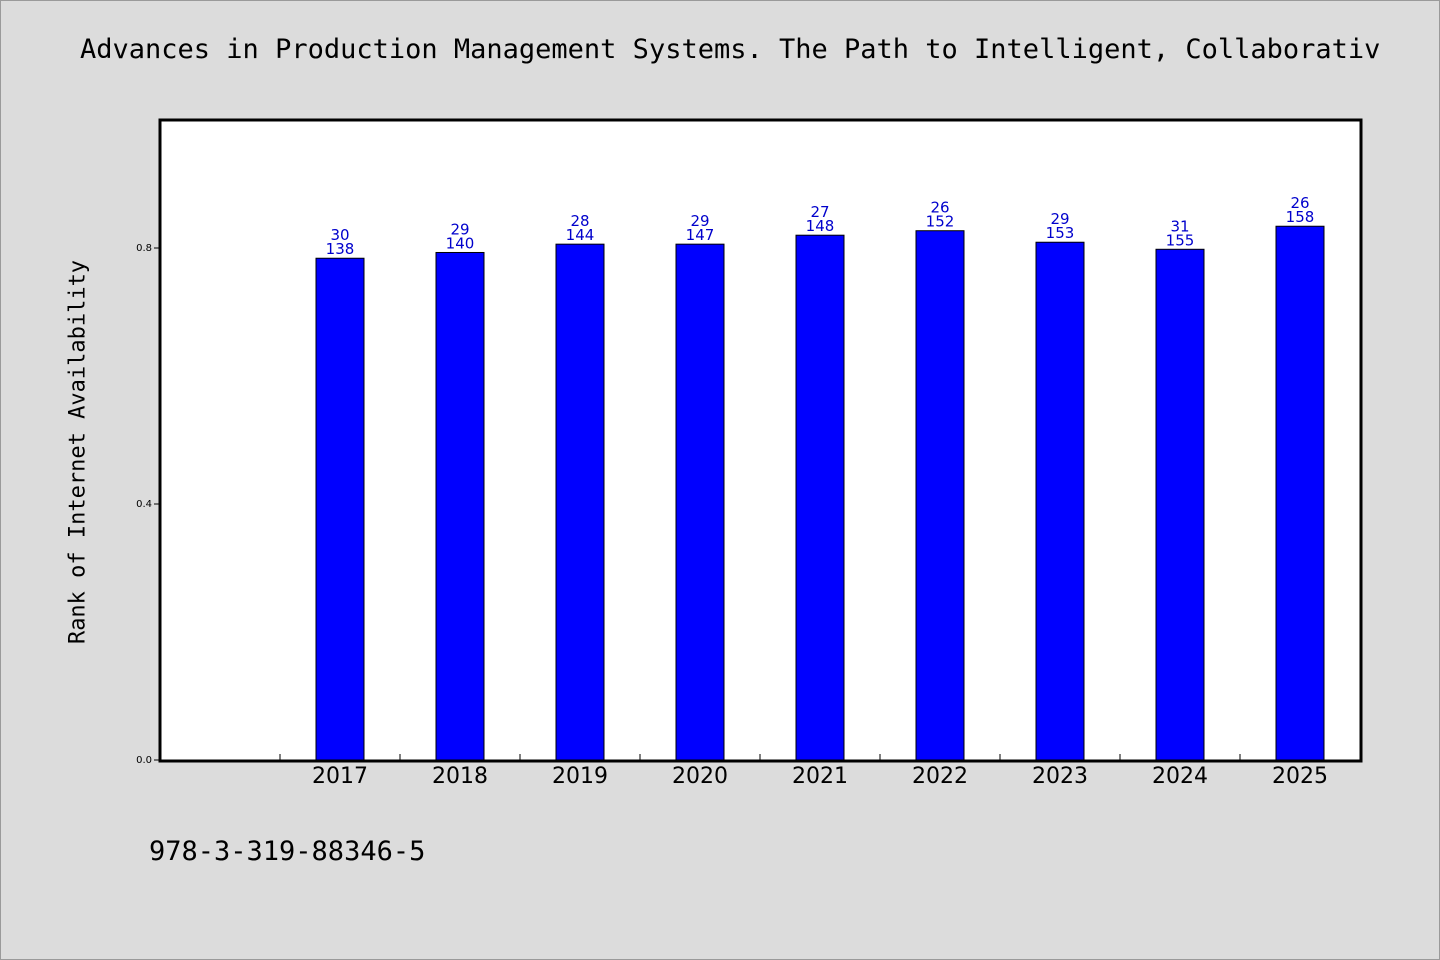 This screenshot has height=960, width=1440. I want to click on bar-label-bottom: 138, so click(340, 249).